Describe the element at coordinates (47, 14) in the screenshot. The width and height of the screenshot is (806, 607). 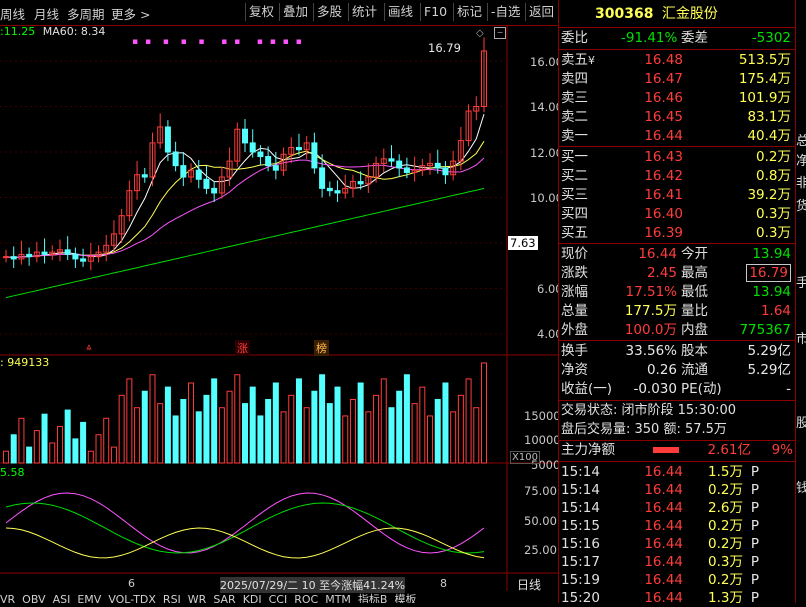
I see `monthly-tab: 月线` at that location.